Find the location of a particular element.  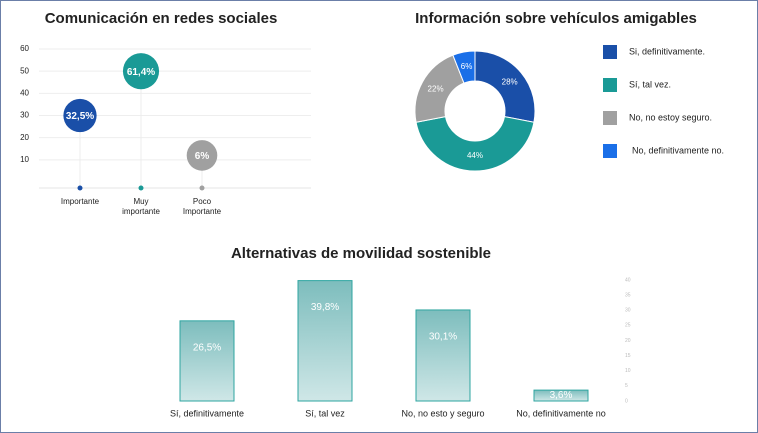

y-tick-label: 50 is located at coordinates (24, 70).